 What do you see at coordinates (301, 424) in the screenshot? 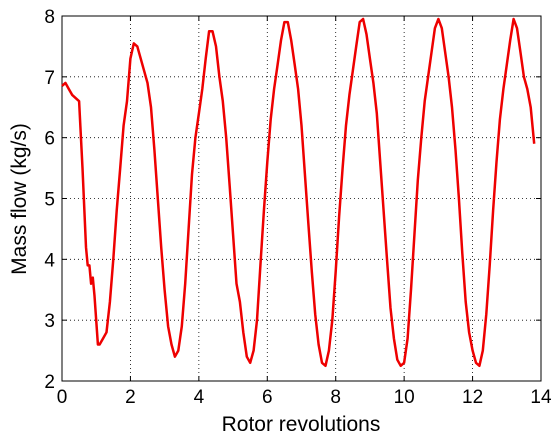
I see `x-axis-label: Rotor revolutions` at bounding box center [301, 424].